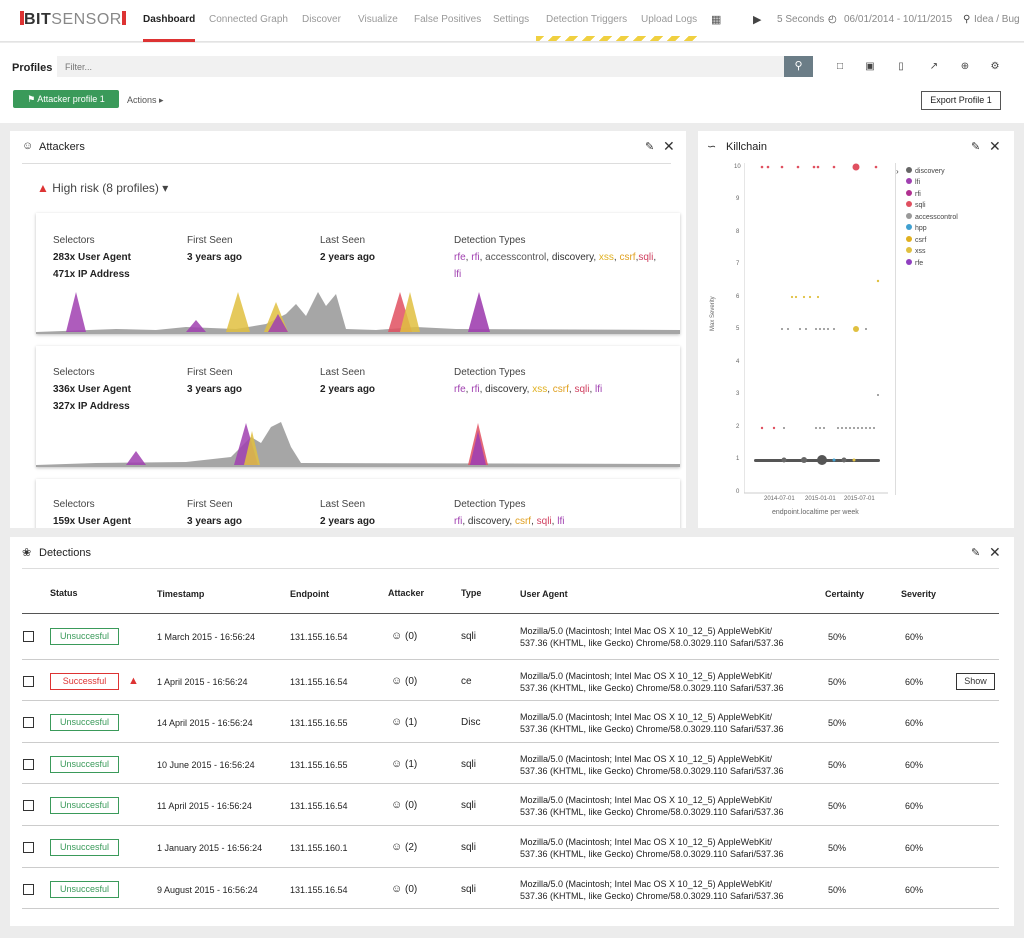  What do you see at coordinates (215, 521) in the screenshot?
I see `first-seen-value: 3 years ago` at bounding box center [215, 521].